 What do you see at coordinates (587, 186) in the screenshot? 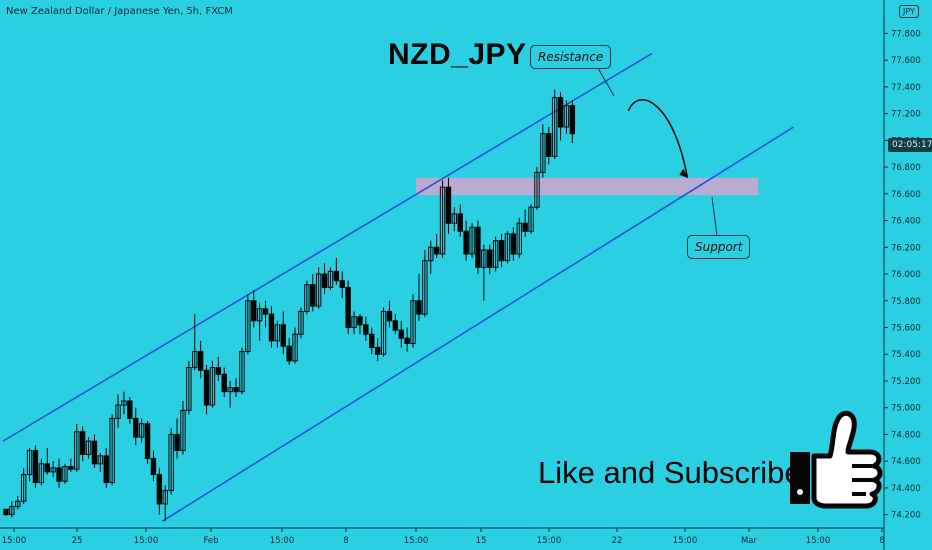
I see `support-zone` at bounding box center [587, 186].